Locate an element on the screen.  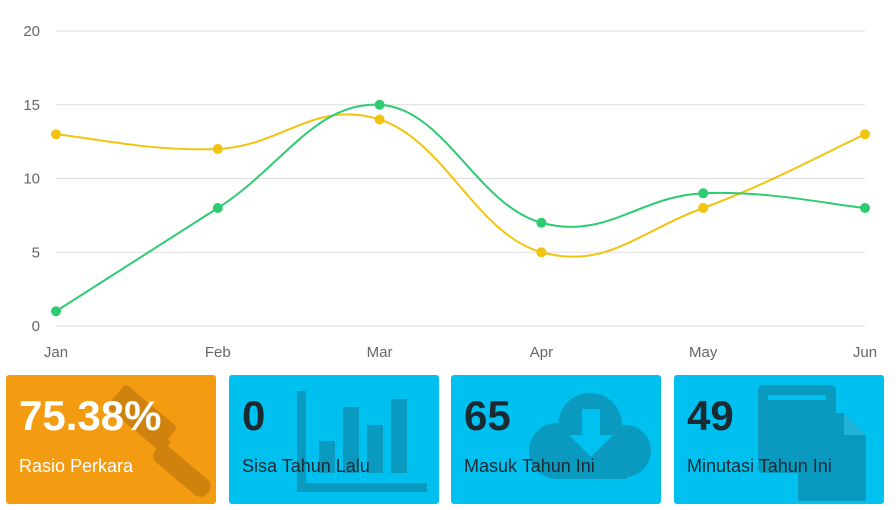
x-tick-label: Mar is located at coordinates (380, 352).